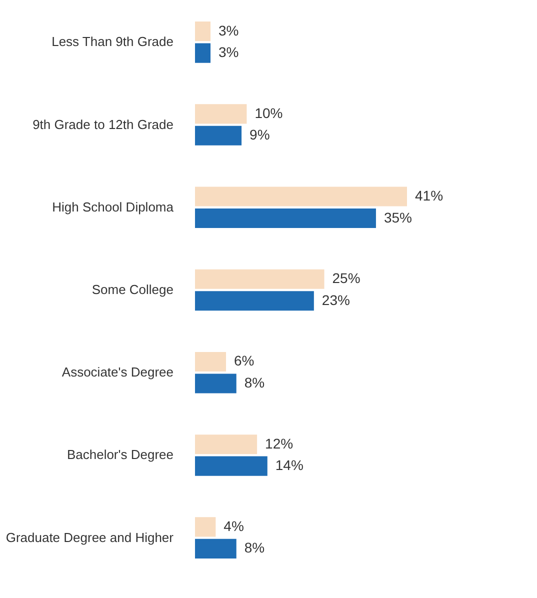 Image resolution: width=537 pixels, height=598 pixels. I want to click on y-tick-label: Associate's Degree, so click(118, 372).